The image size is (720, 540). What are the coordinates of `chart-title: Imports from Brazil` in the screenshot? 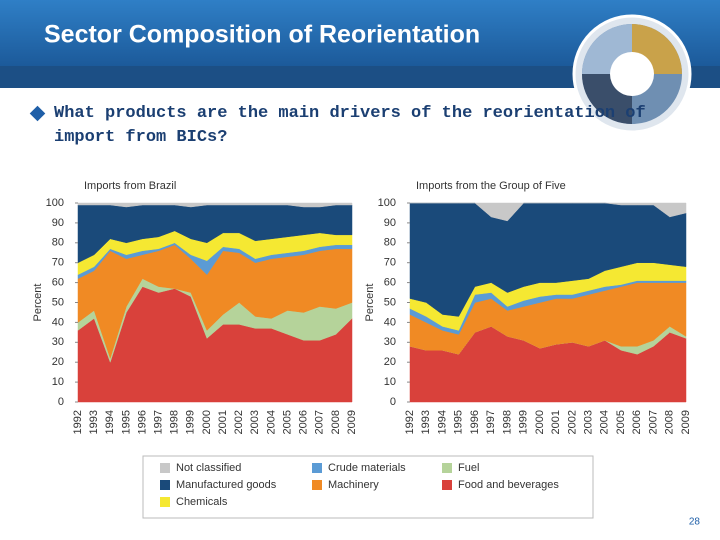 It's located at (130, 186).